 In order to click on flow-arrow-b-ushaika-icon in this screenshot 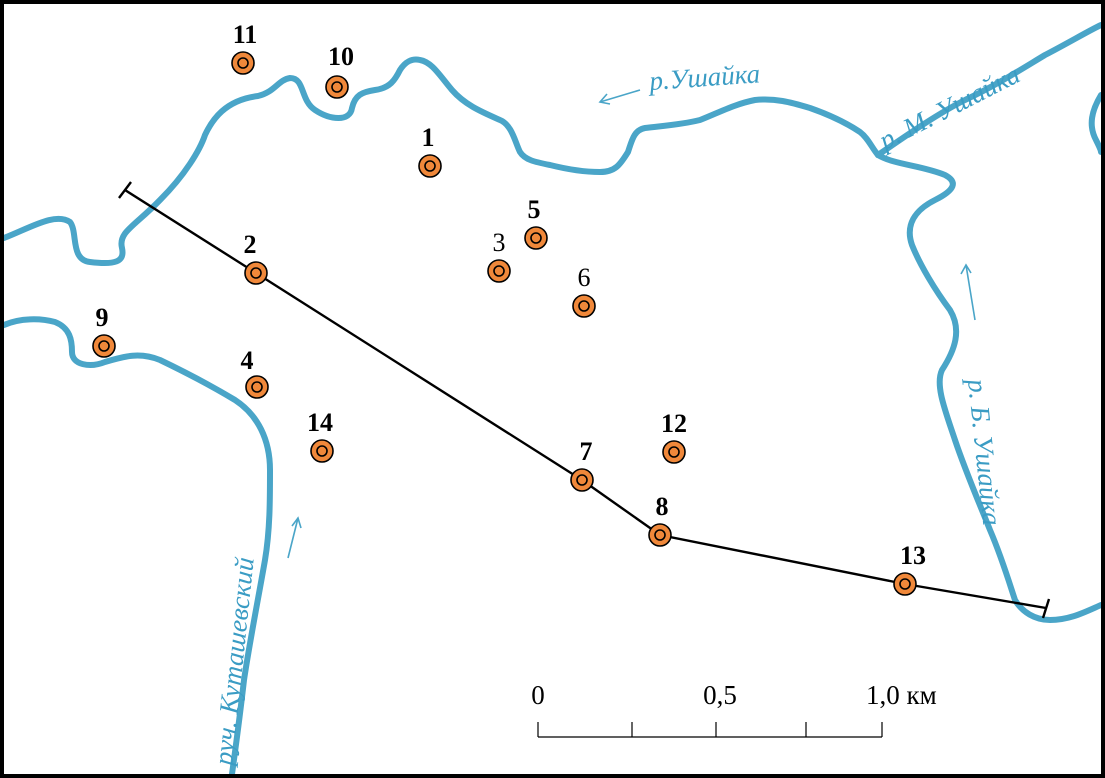, I will do `click(968, 292)`.